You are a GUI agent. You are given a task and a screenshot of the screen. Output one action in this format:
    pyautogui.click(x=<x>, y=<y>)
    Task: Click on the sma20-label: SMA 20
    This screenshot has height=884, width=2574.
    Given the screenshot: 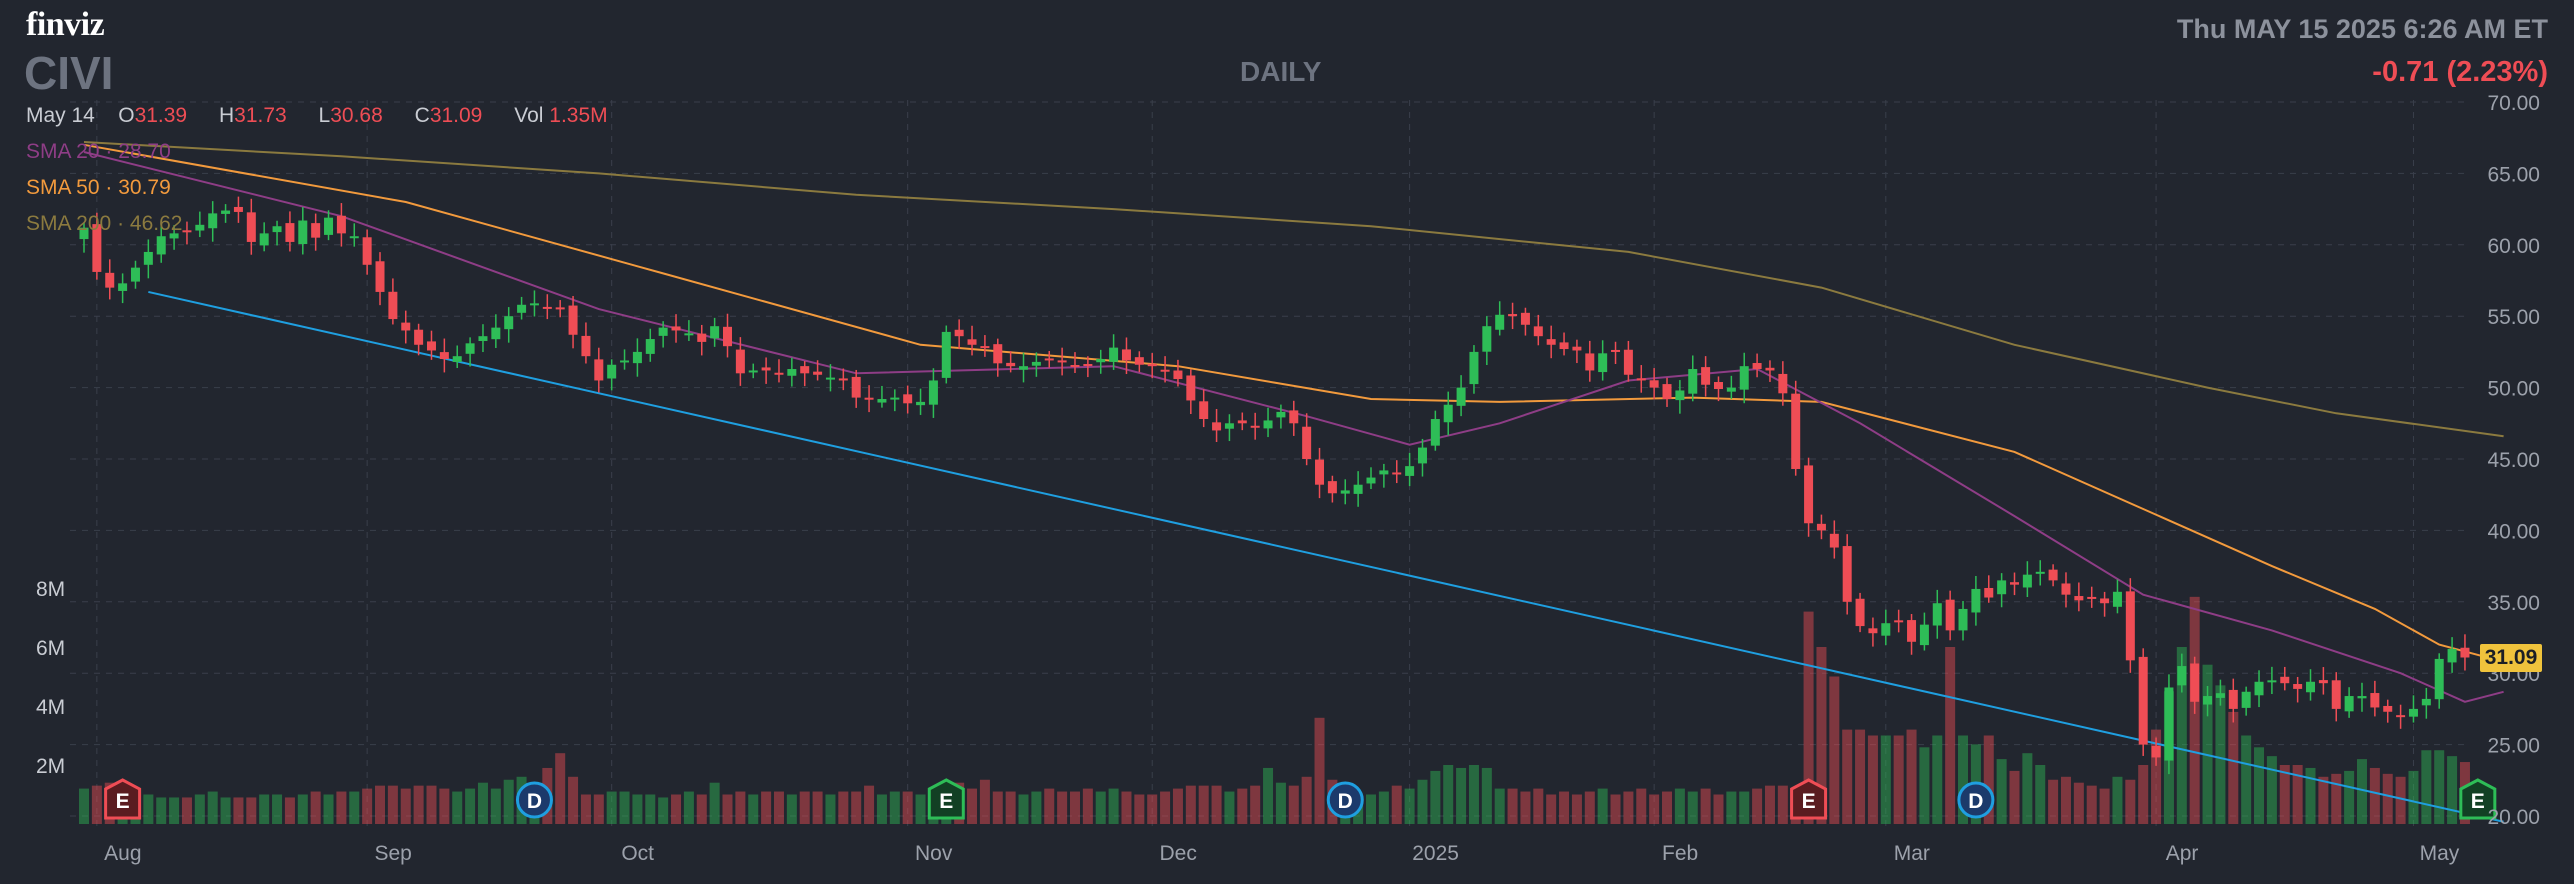 What is the action you would take?
    pyautogui.click(x=63, y=151)
    